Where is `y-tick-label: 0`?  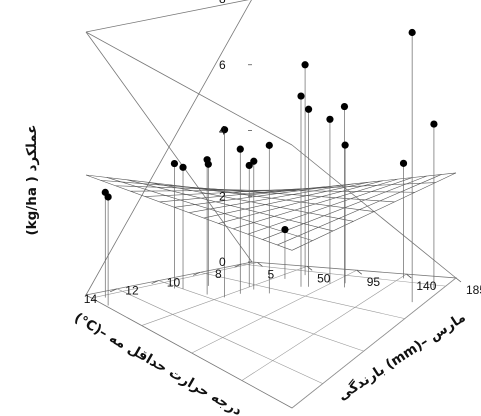 y-tick-label: 0 is located at coordinates (222, 262).